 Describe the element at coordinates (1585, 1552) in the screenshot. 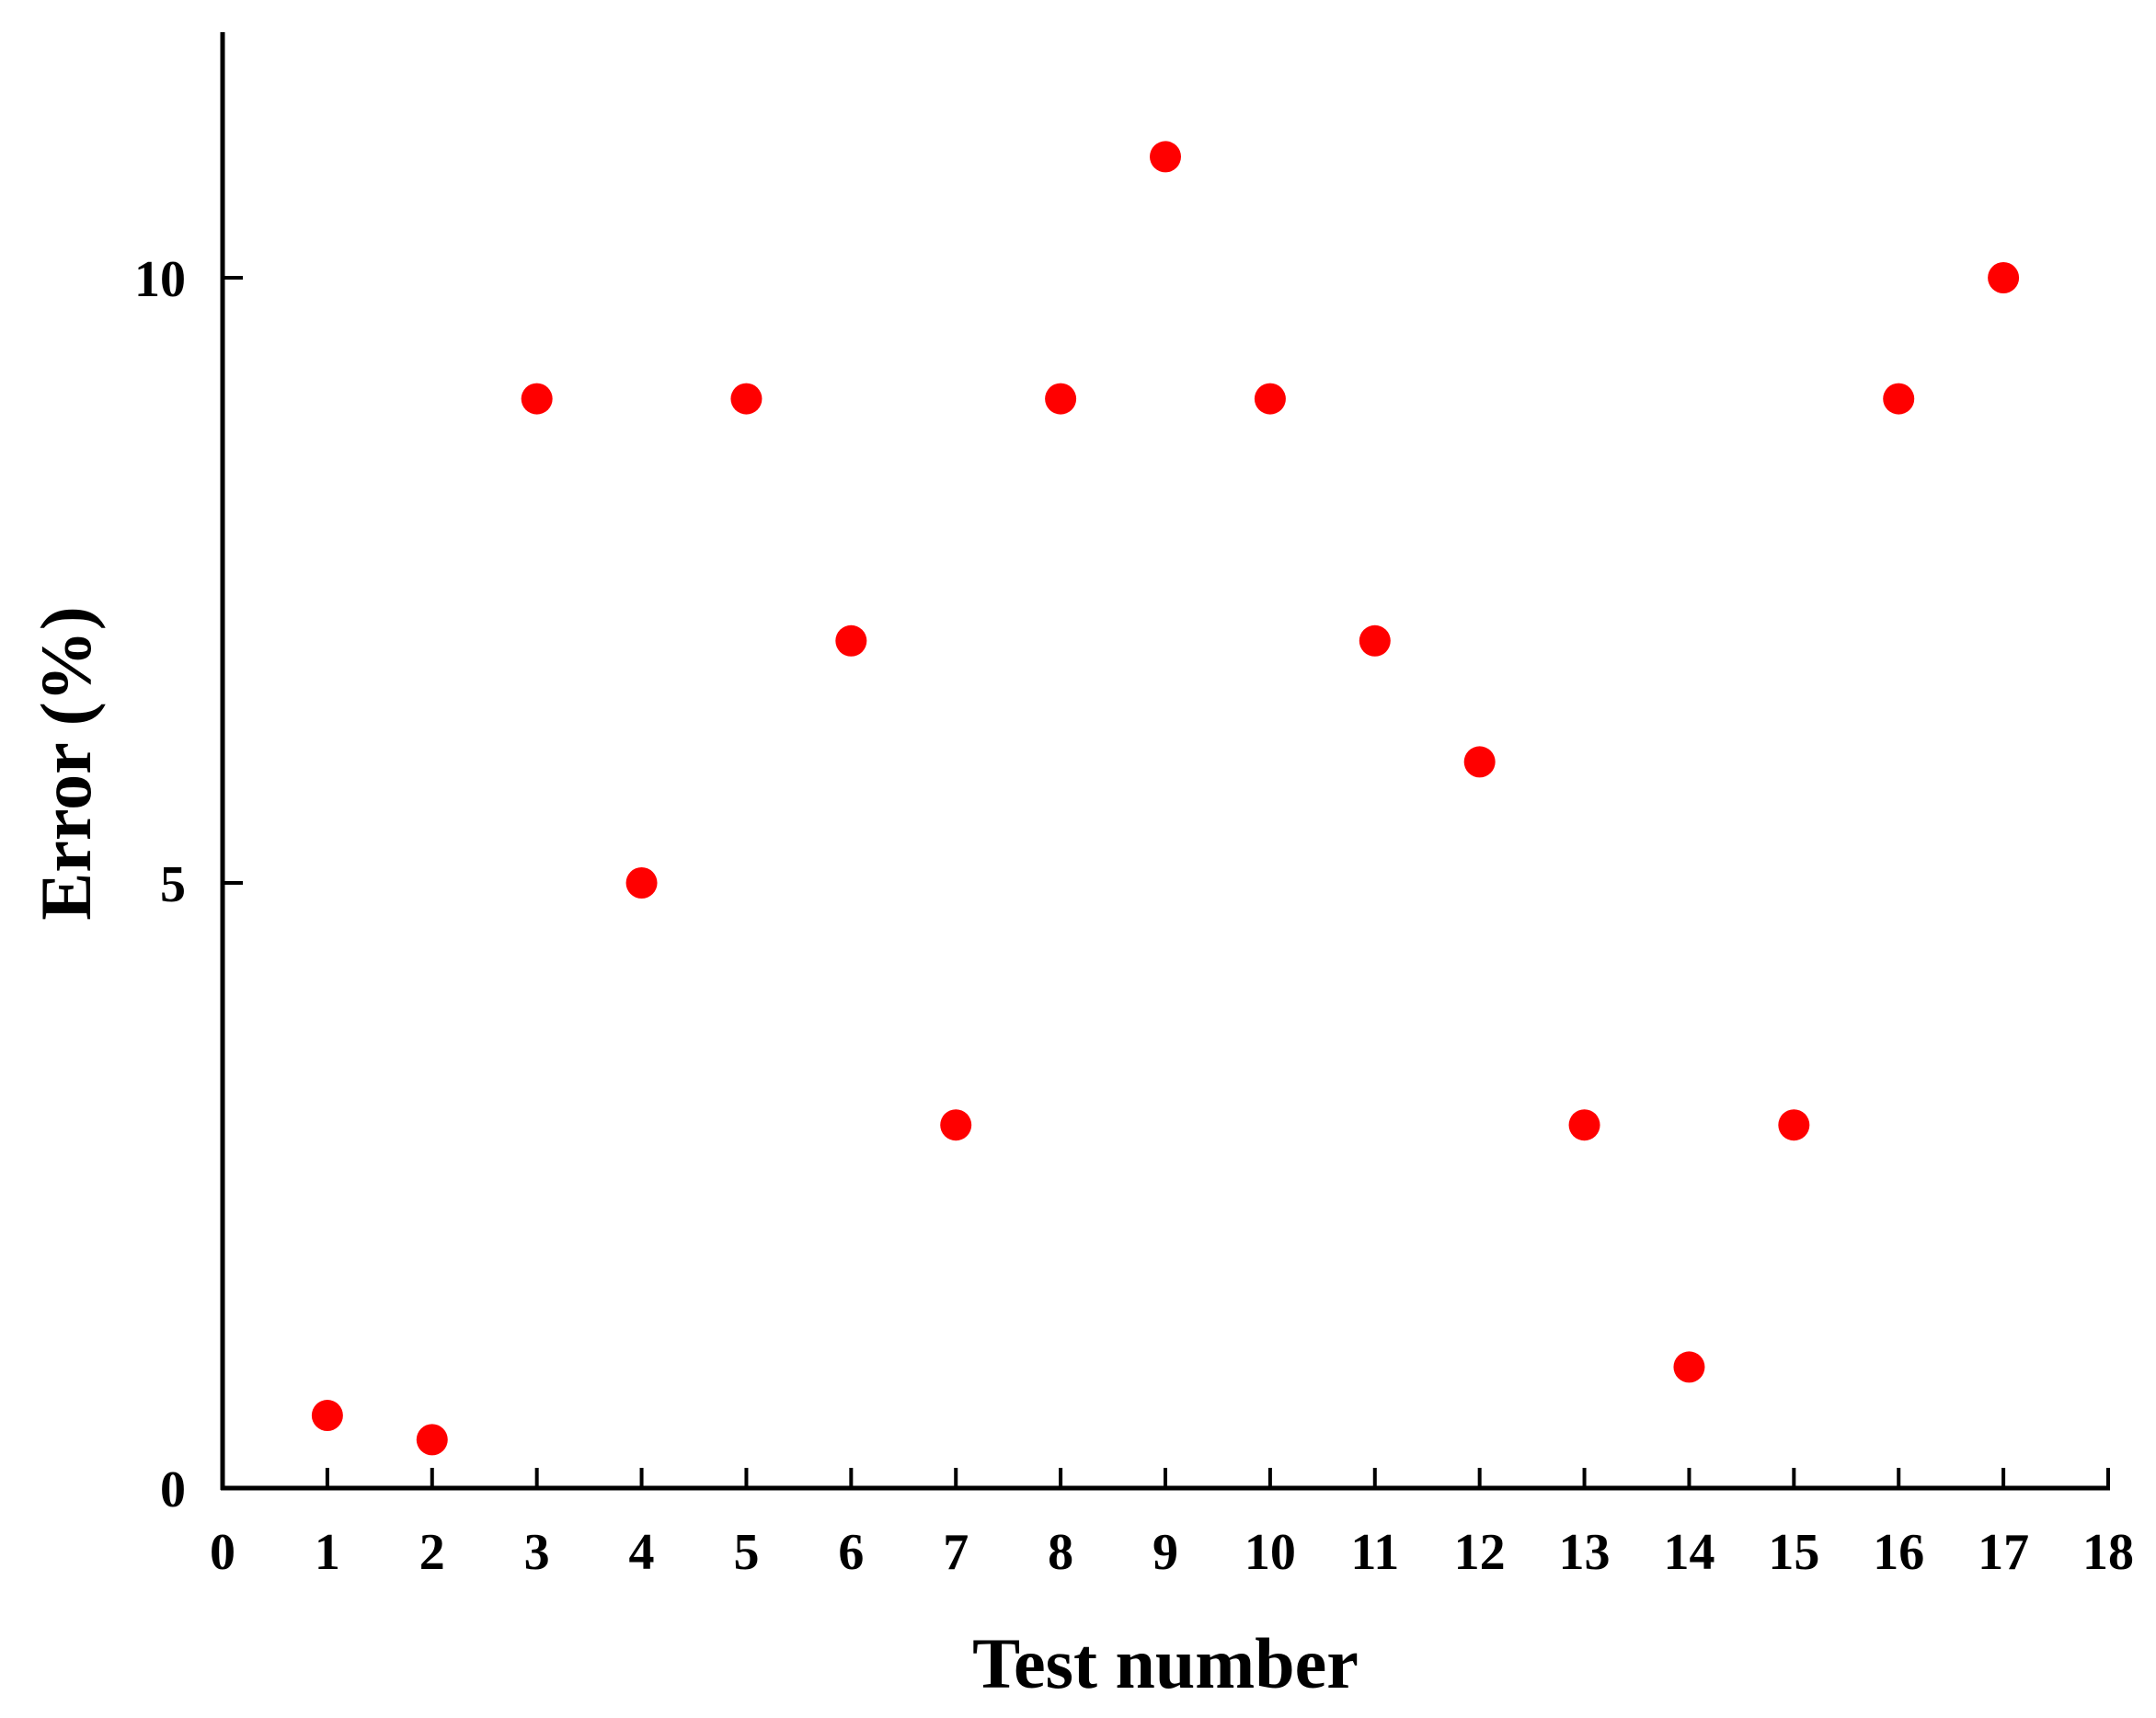

I see `x-tick-label: 13` at that location.